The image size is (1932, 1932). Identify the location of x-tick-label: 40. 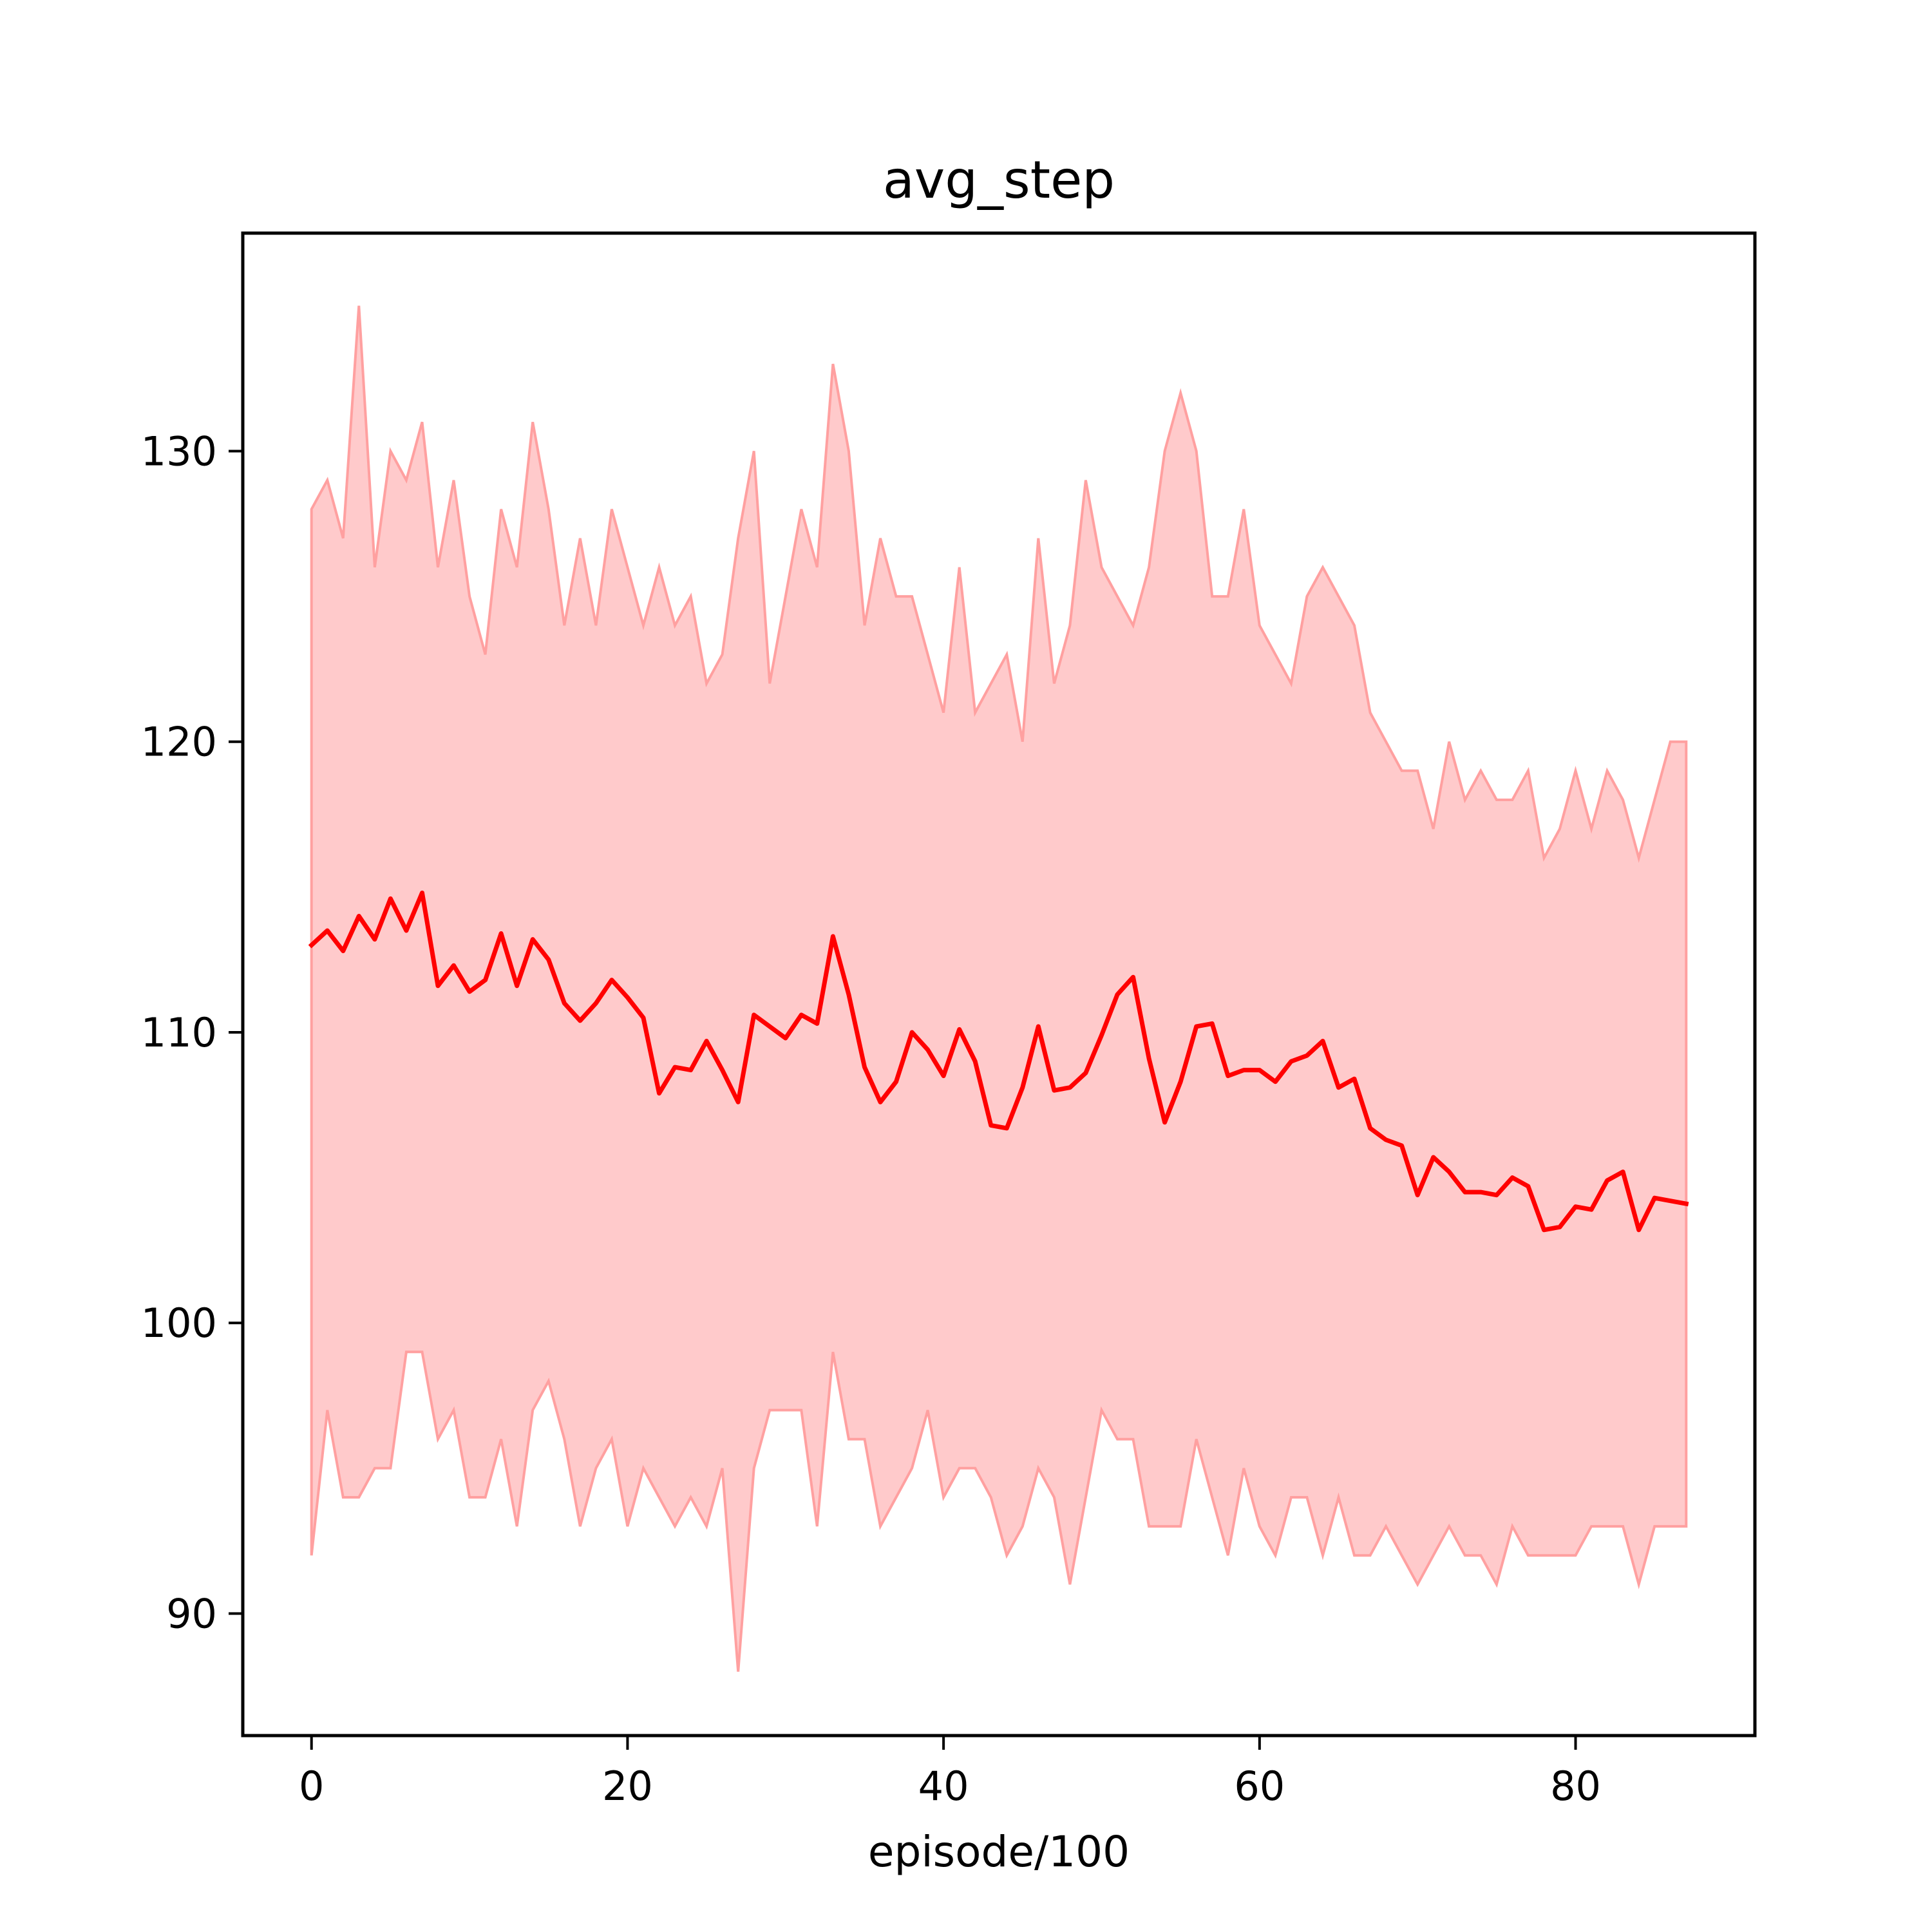
(943, 1787).